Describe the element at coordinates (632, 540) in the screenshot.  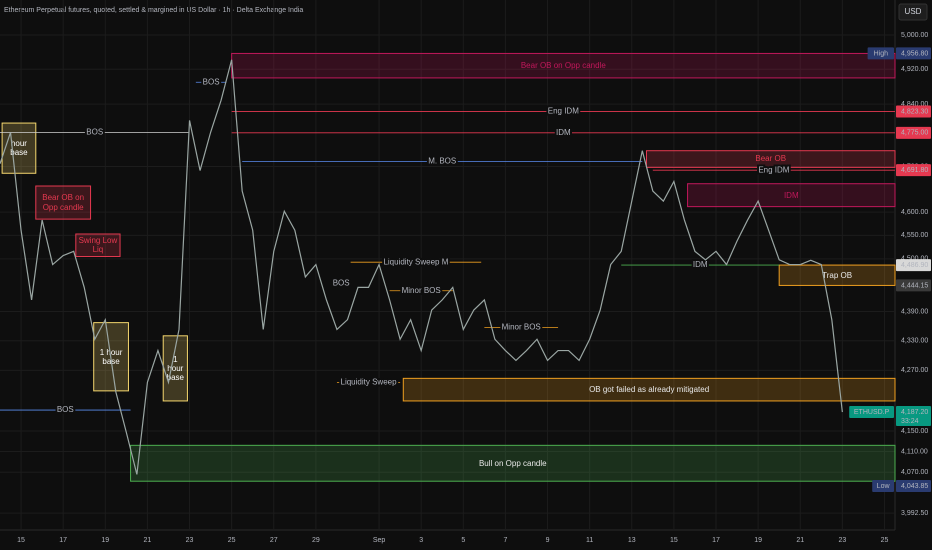
I see `x-tick-label: 13` at that location.